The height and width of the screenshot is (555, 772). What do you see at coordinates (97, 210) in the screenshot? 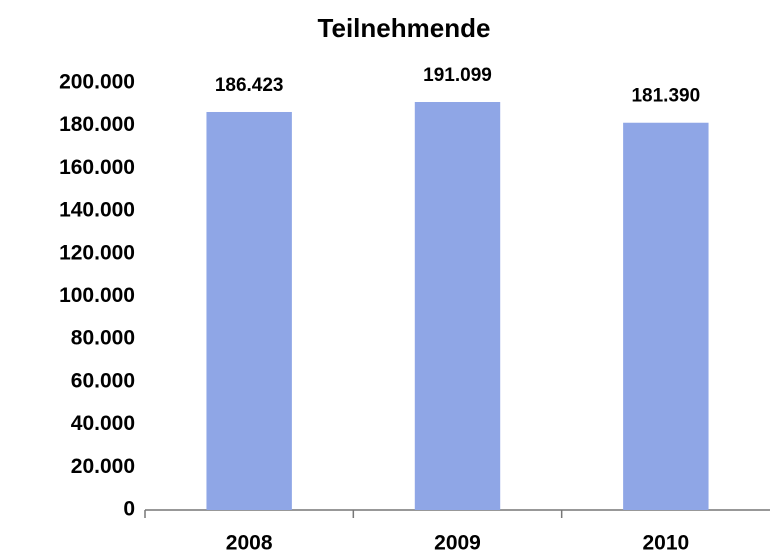
I see `y-tick-label: 140.000` at bounding box center [97, 210].